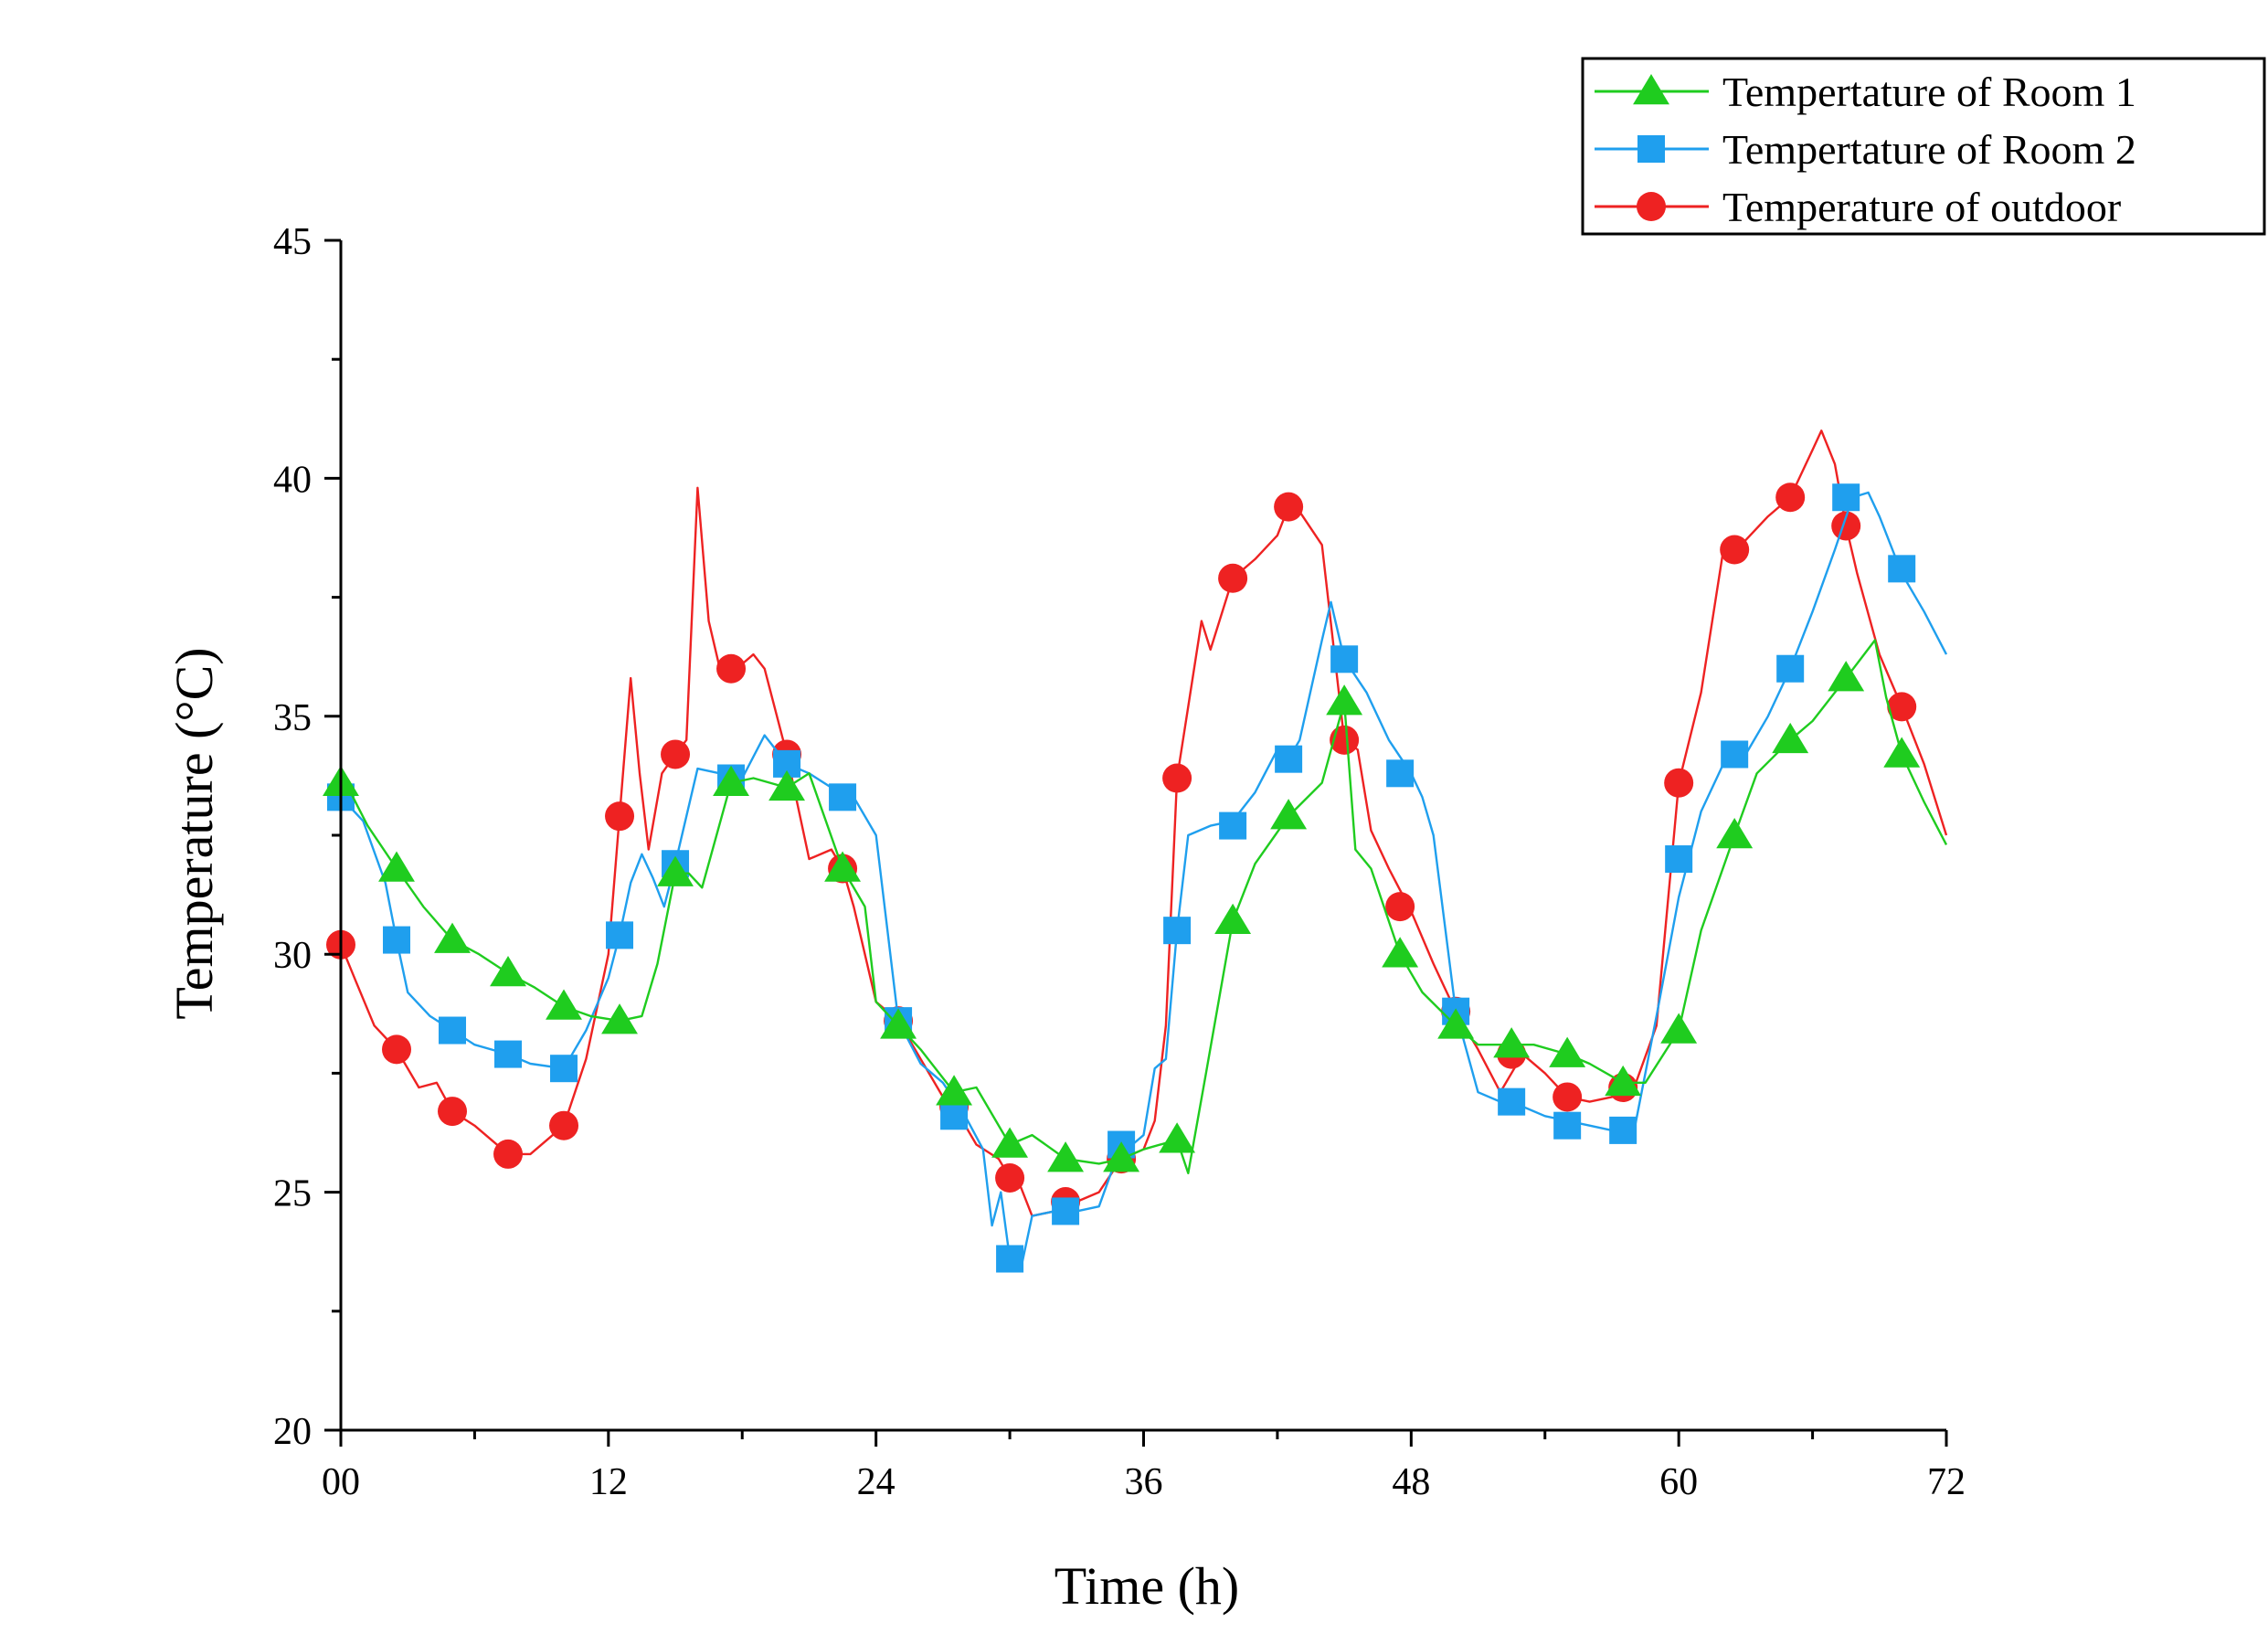 This screenshot has width=2268, height=1644. Describe the element at coordinates (876, 1482) in the screenshot. I see `x-tick-label: 24` at that location.